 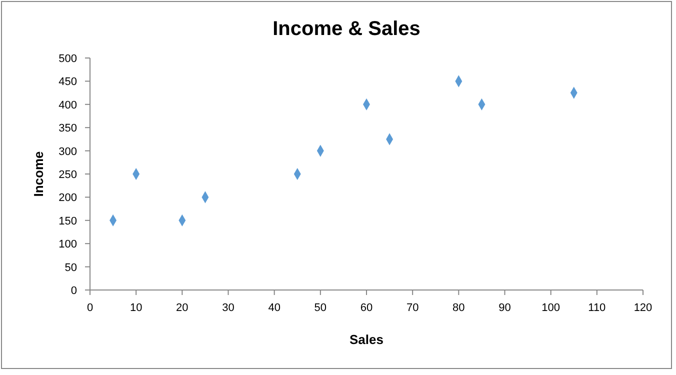 What do you see at coordinates (136, 308) in the screenshot?
I see `x-tick-label: 10` at bounding box center [136, 308].